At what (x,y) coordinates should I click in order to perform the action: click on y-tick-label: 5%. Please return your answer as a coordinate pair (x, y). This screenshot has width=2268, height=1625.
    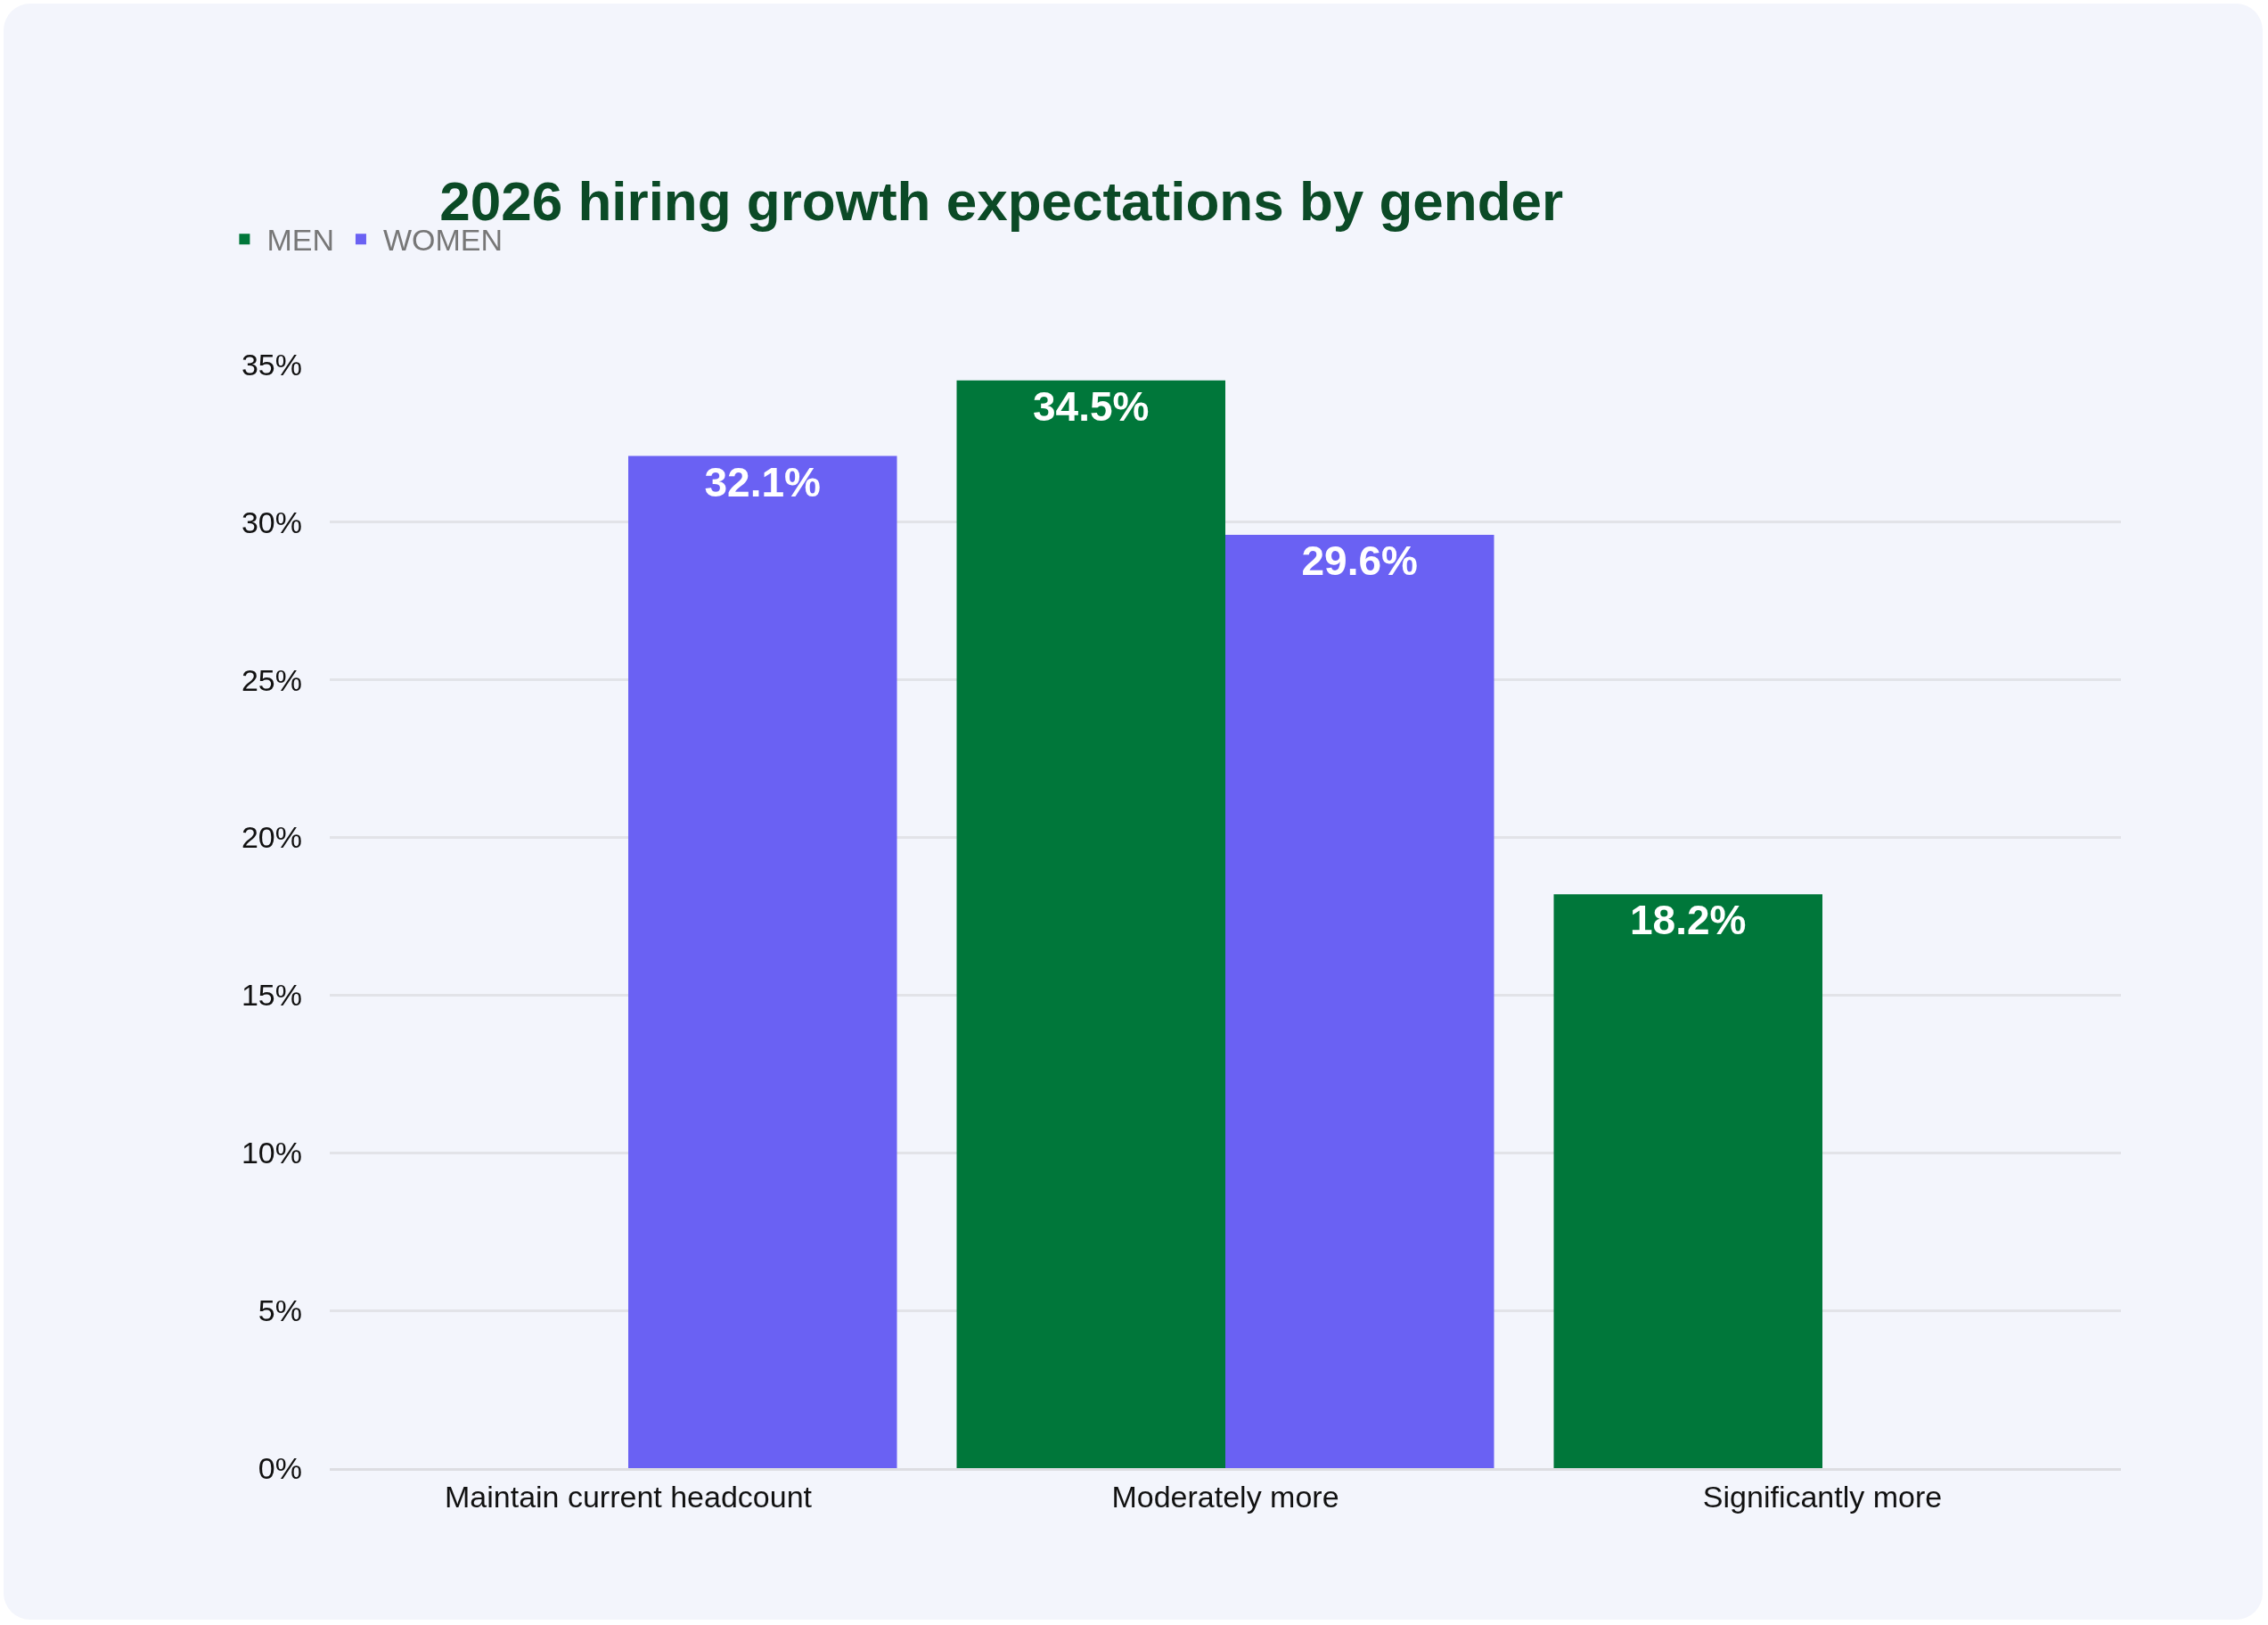
    Looking at the image, I should click on (280, 1311).